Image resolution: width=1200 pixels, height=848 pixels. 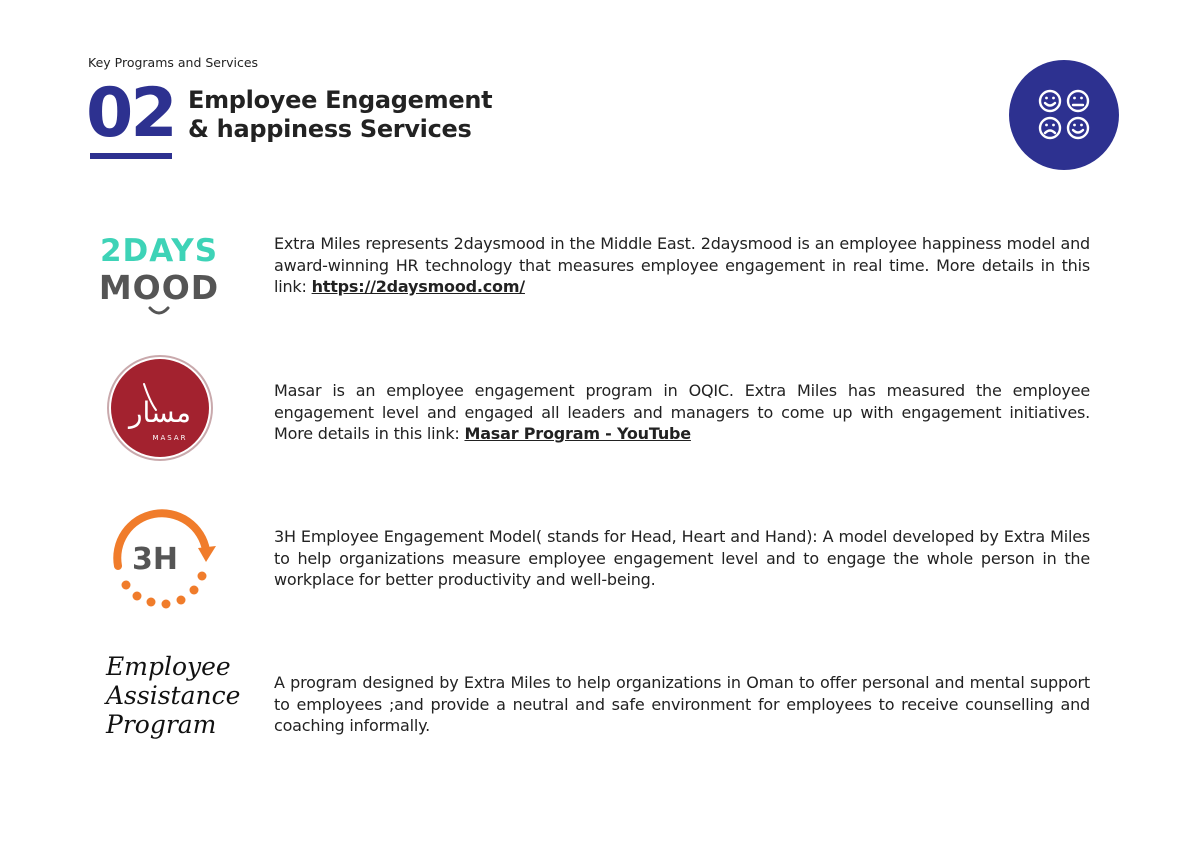 I want to click on 2daysmood-logo: 2DAYS MOOD, so click(x=159, y=274).